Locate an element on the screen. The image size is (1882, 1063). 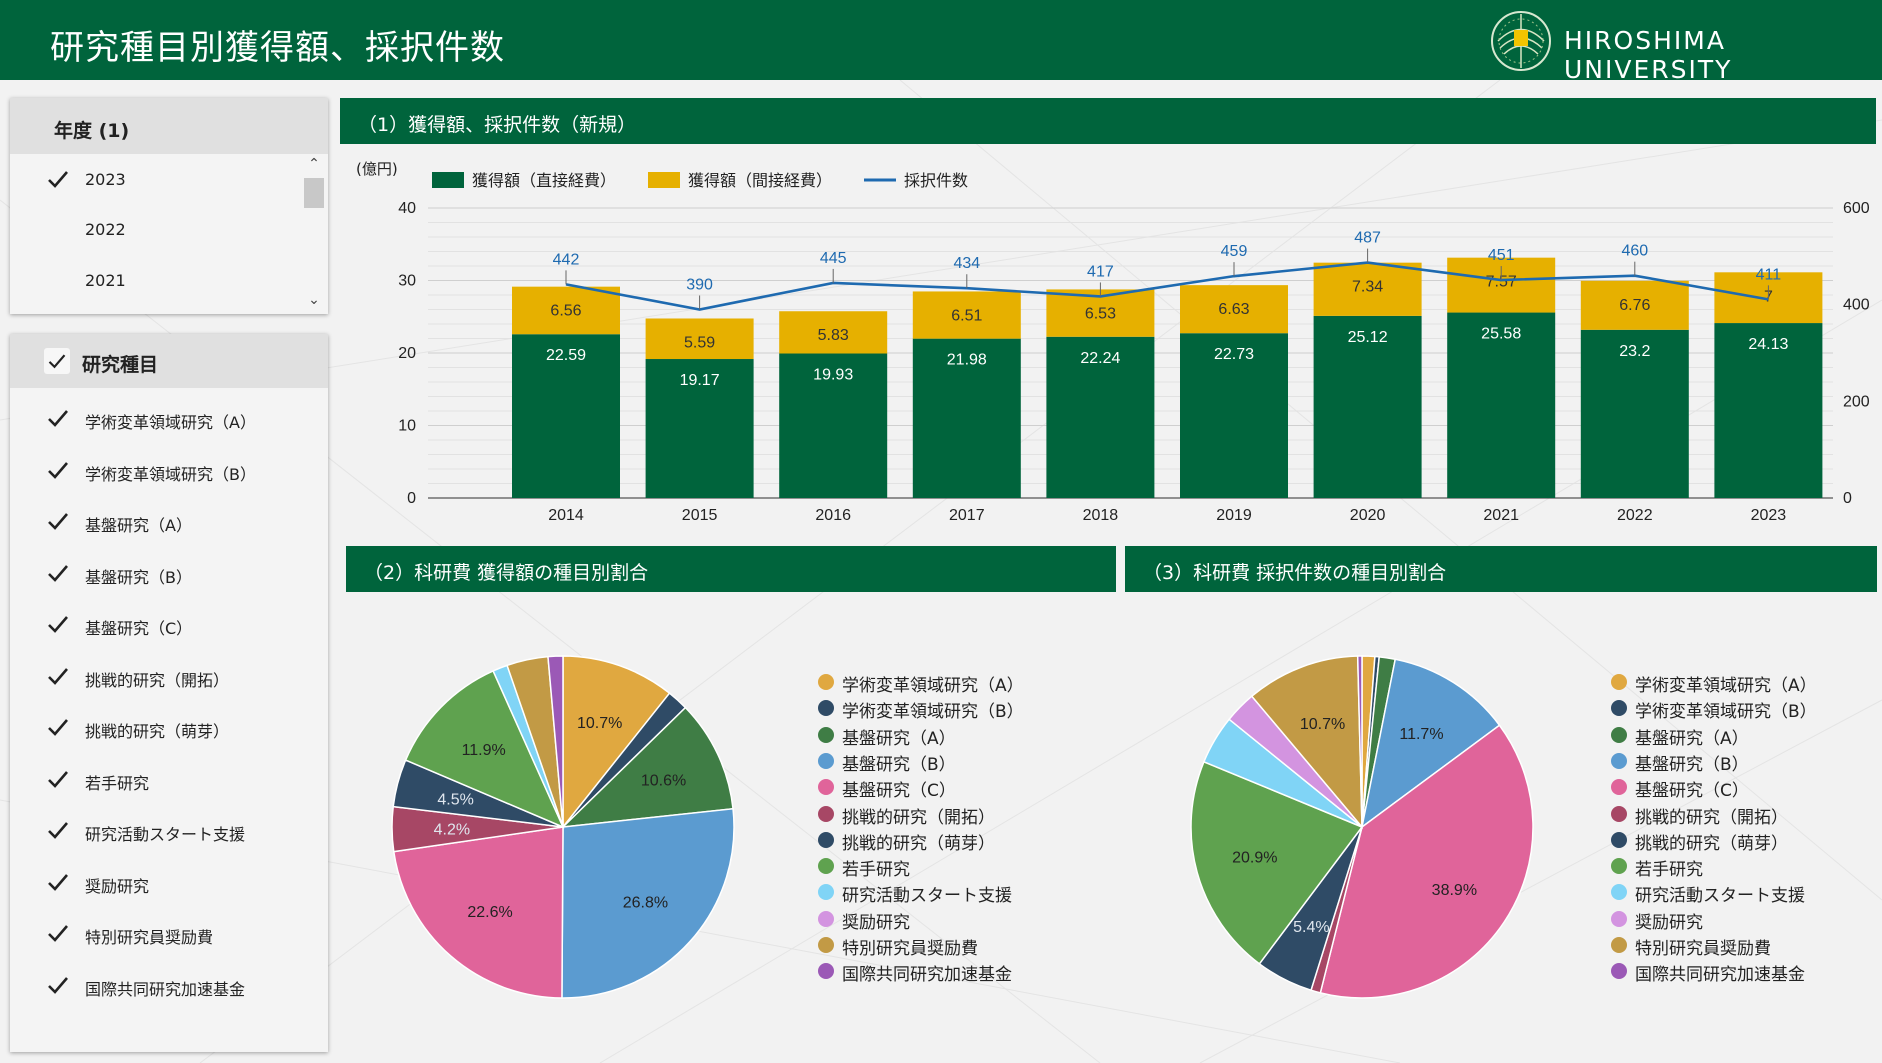
x-tick-label: 2017 is located at coordinates (967, 515).